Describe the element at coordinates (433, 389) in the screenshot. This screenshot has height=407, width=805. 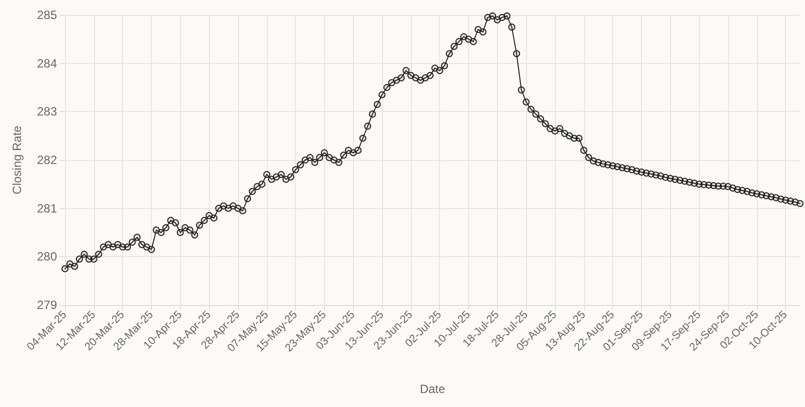
I see `x-axis-title: Date` at that location.